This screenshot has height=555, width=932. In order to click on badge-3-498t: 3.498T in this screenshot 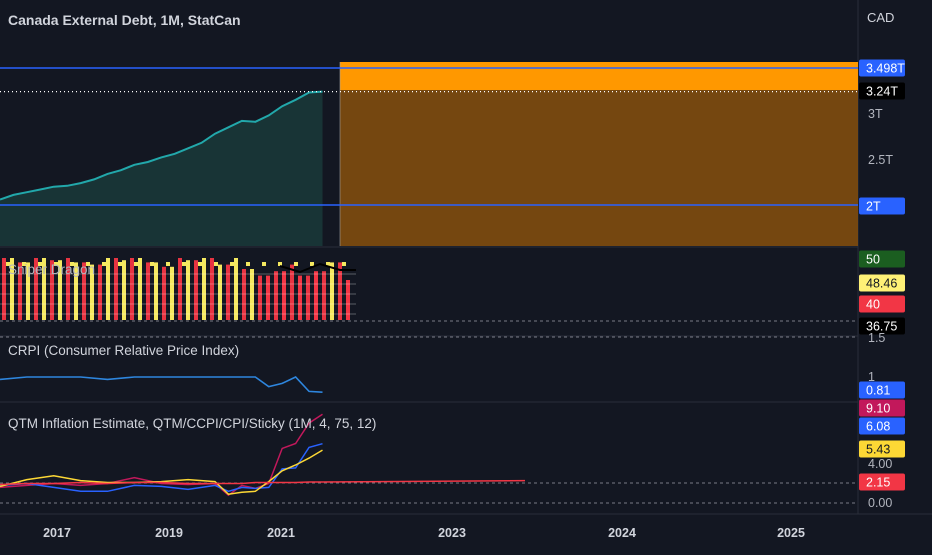, I will do `click(885, 69)`.